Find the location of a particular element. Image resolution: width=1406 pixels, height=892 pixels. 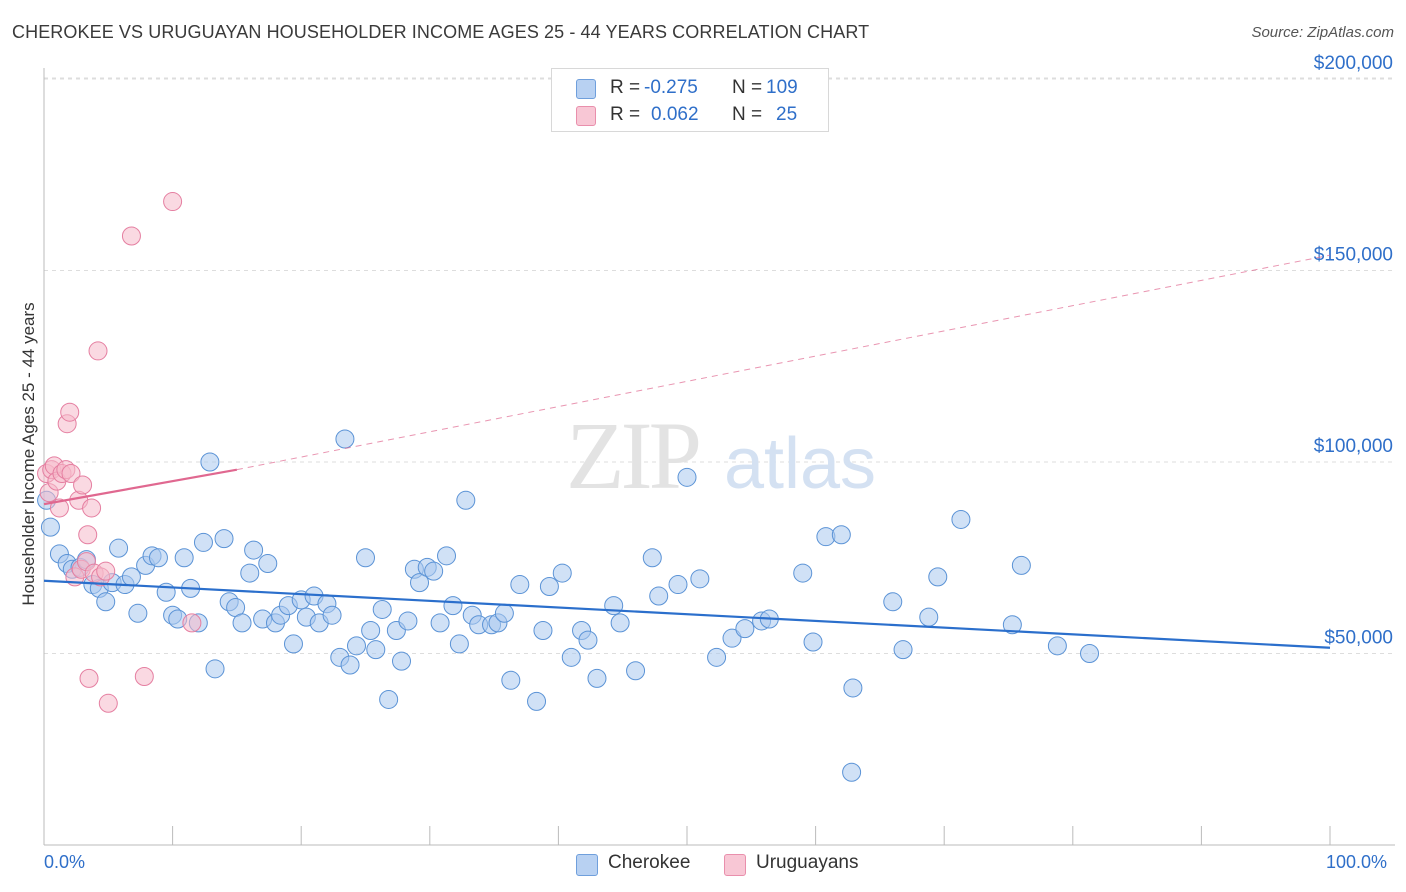

uruguayan-legend-swatch is located at coordinates (735, 865).